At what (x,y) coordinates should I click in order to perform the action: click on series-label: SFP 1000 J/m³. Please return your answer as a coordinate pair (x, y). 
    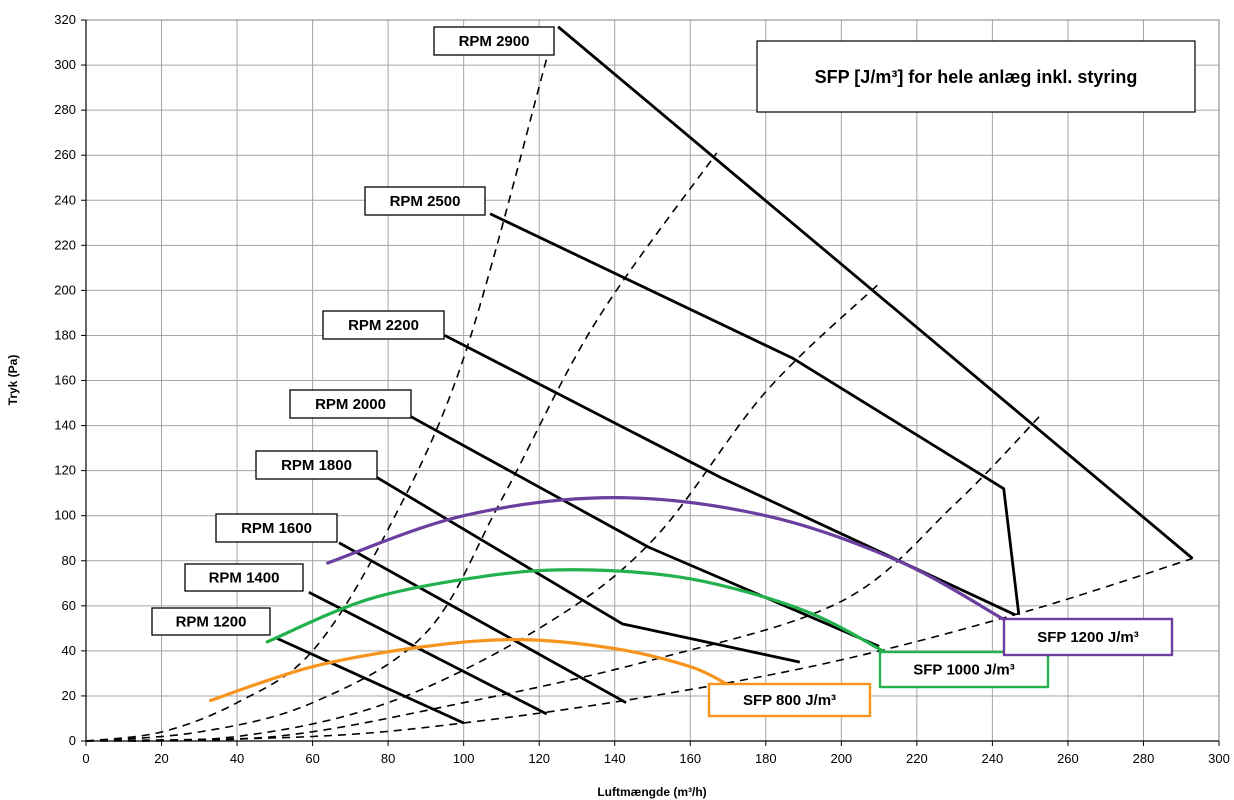
    Looking at the image, I should click on (964, 669).